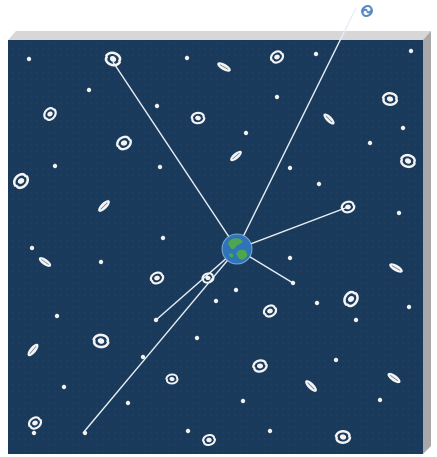 The image size is (437, 457). I want to click on earth-land-south, so click(242, 254).